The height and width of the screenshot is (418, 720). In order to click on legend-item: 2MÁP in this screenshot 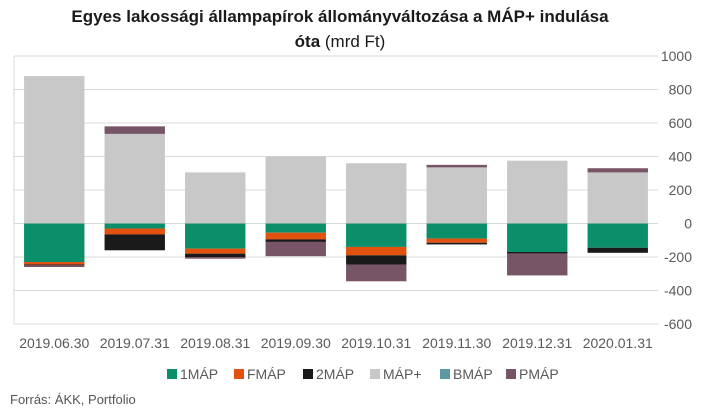, I will do `click(328, 374)`.